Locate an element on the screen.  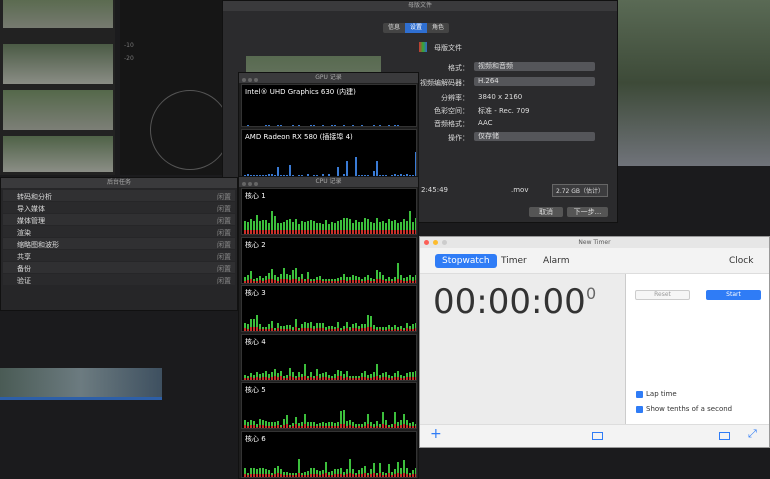
task-name: 转码和分析 is located at coordinates (34, 197).